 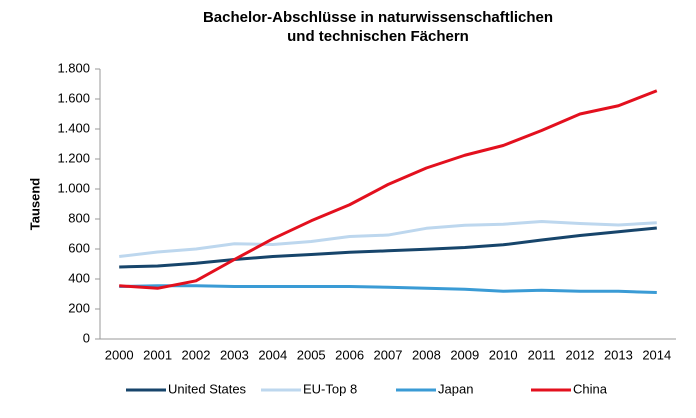 What do you see at coordinates (73, 157) in the screenshot?
I see `y-tick-label: 1.200` at bounding box center [73, 157].